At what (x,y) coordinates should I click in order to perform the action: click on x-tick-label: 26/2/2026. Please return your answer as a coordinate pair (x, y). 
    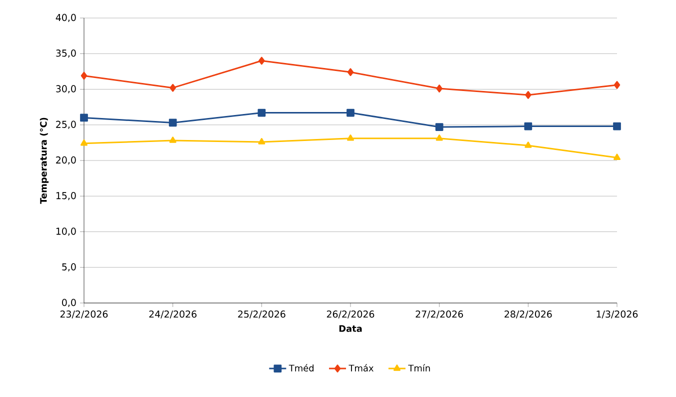
    Looking at the image, I should click on (350, 314).